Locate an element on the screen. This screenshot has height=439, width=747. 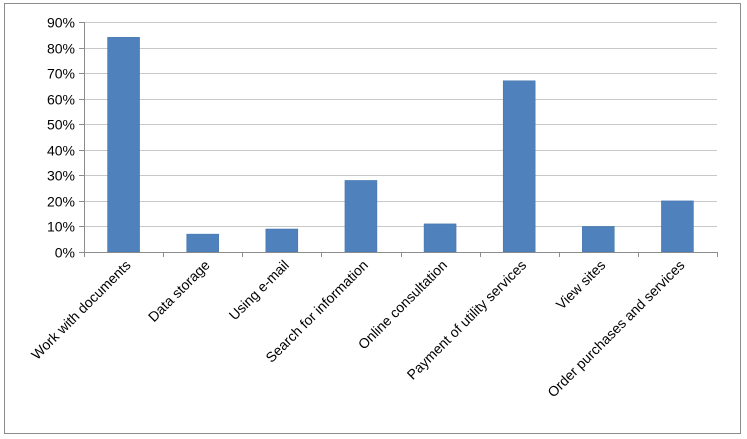
y-tick-label: 50% is located at coordinates (61, 125).